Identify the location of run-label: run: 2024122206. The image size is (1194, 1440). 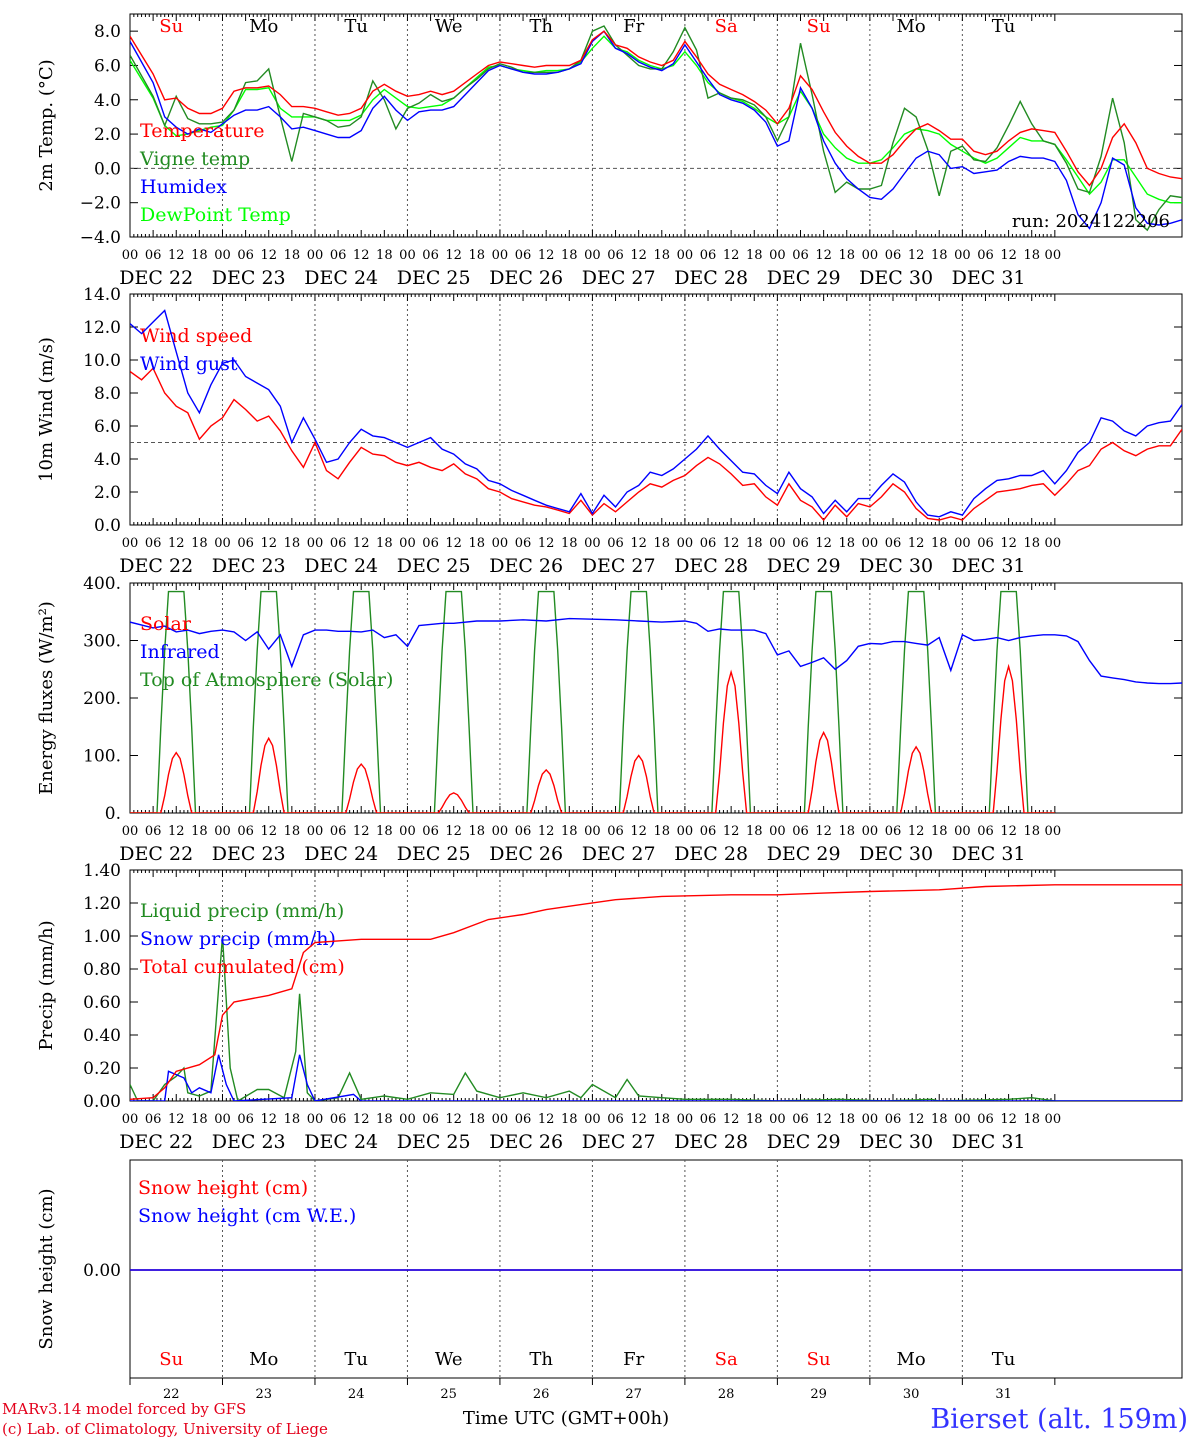
(1091, 221).